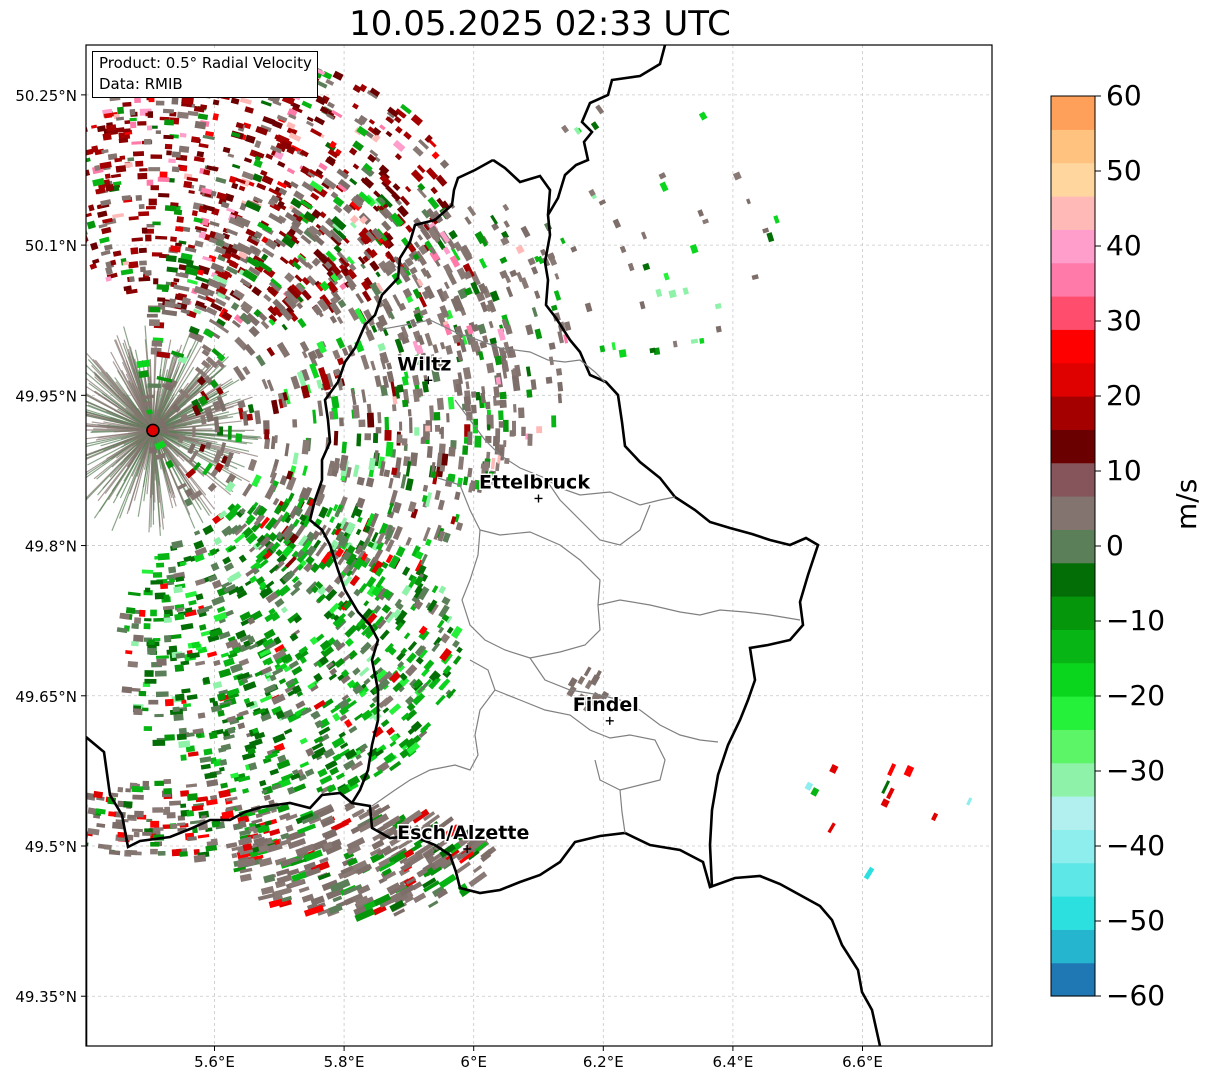 This screenshot has height=1081, width=1207. What do you see at coordinates (205, 63) in the screenshot?
I see `product-label: Product: 0.5° Radial Velocity` at bounding box center [205, 63].